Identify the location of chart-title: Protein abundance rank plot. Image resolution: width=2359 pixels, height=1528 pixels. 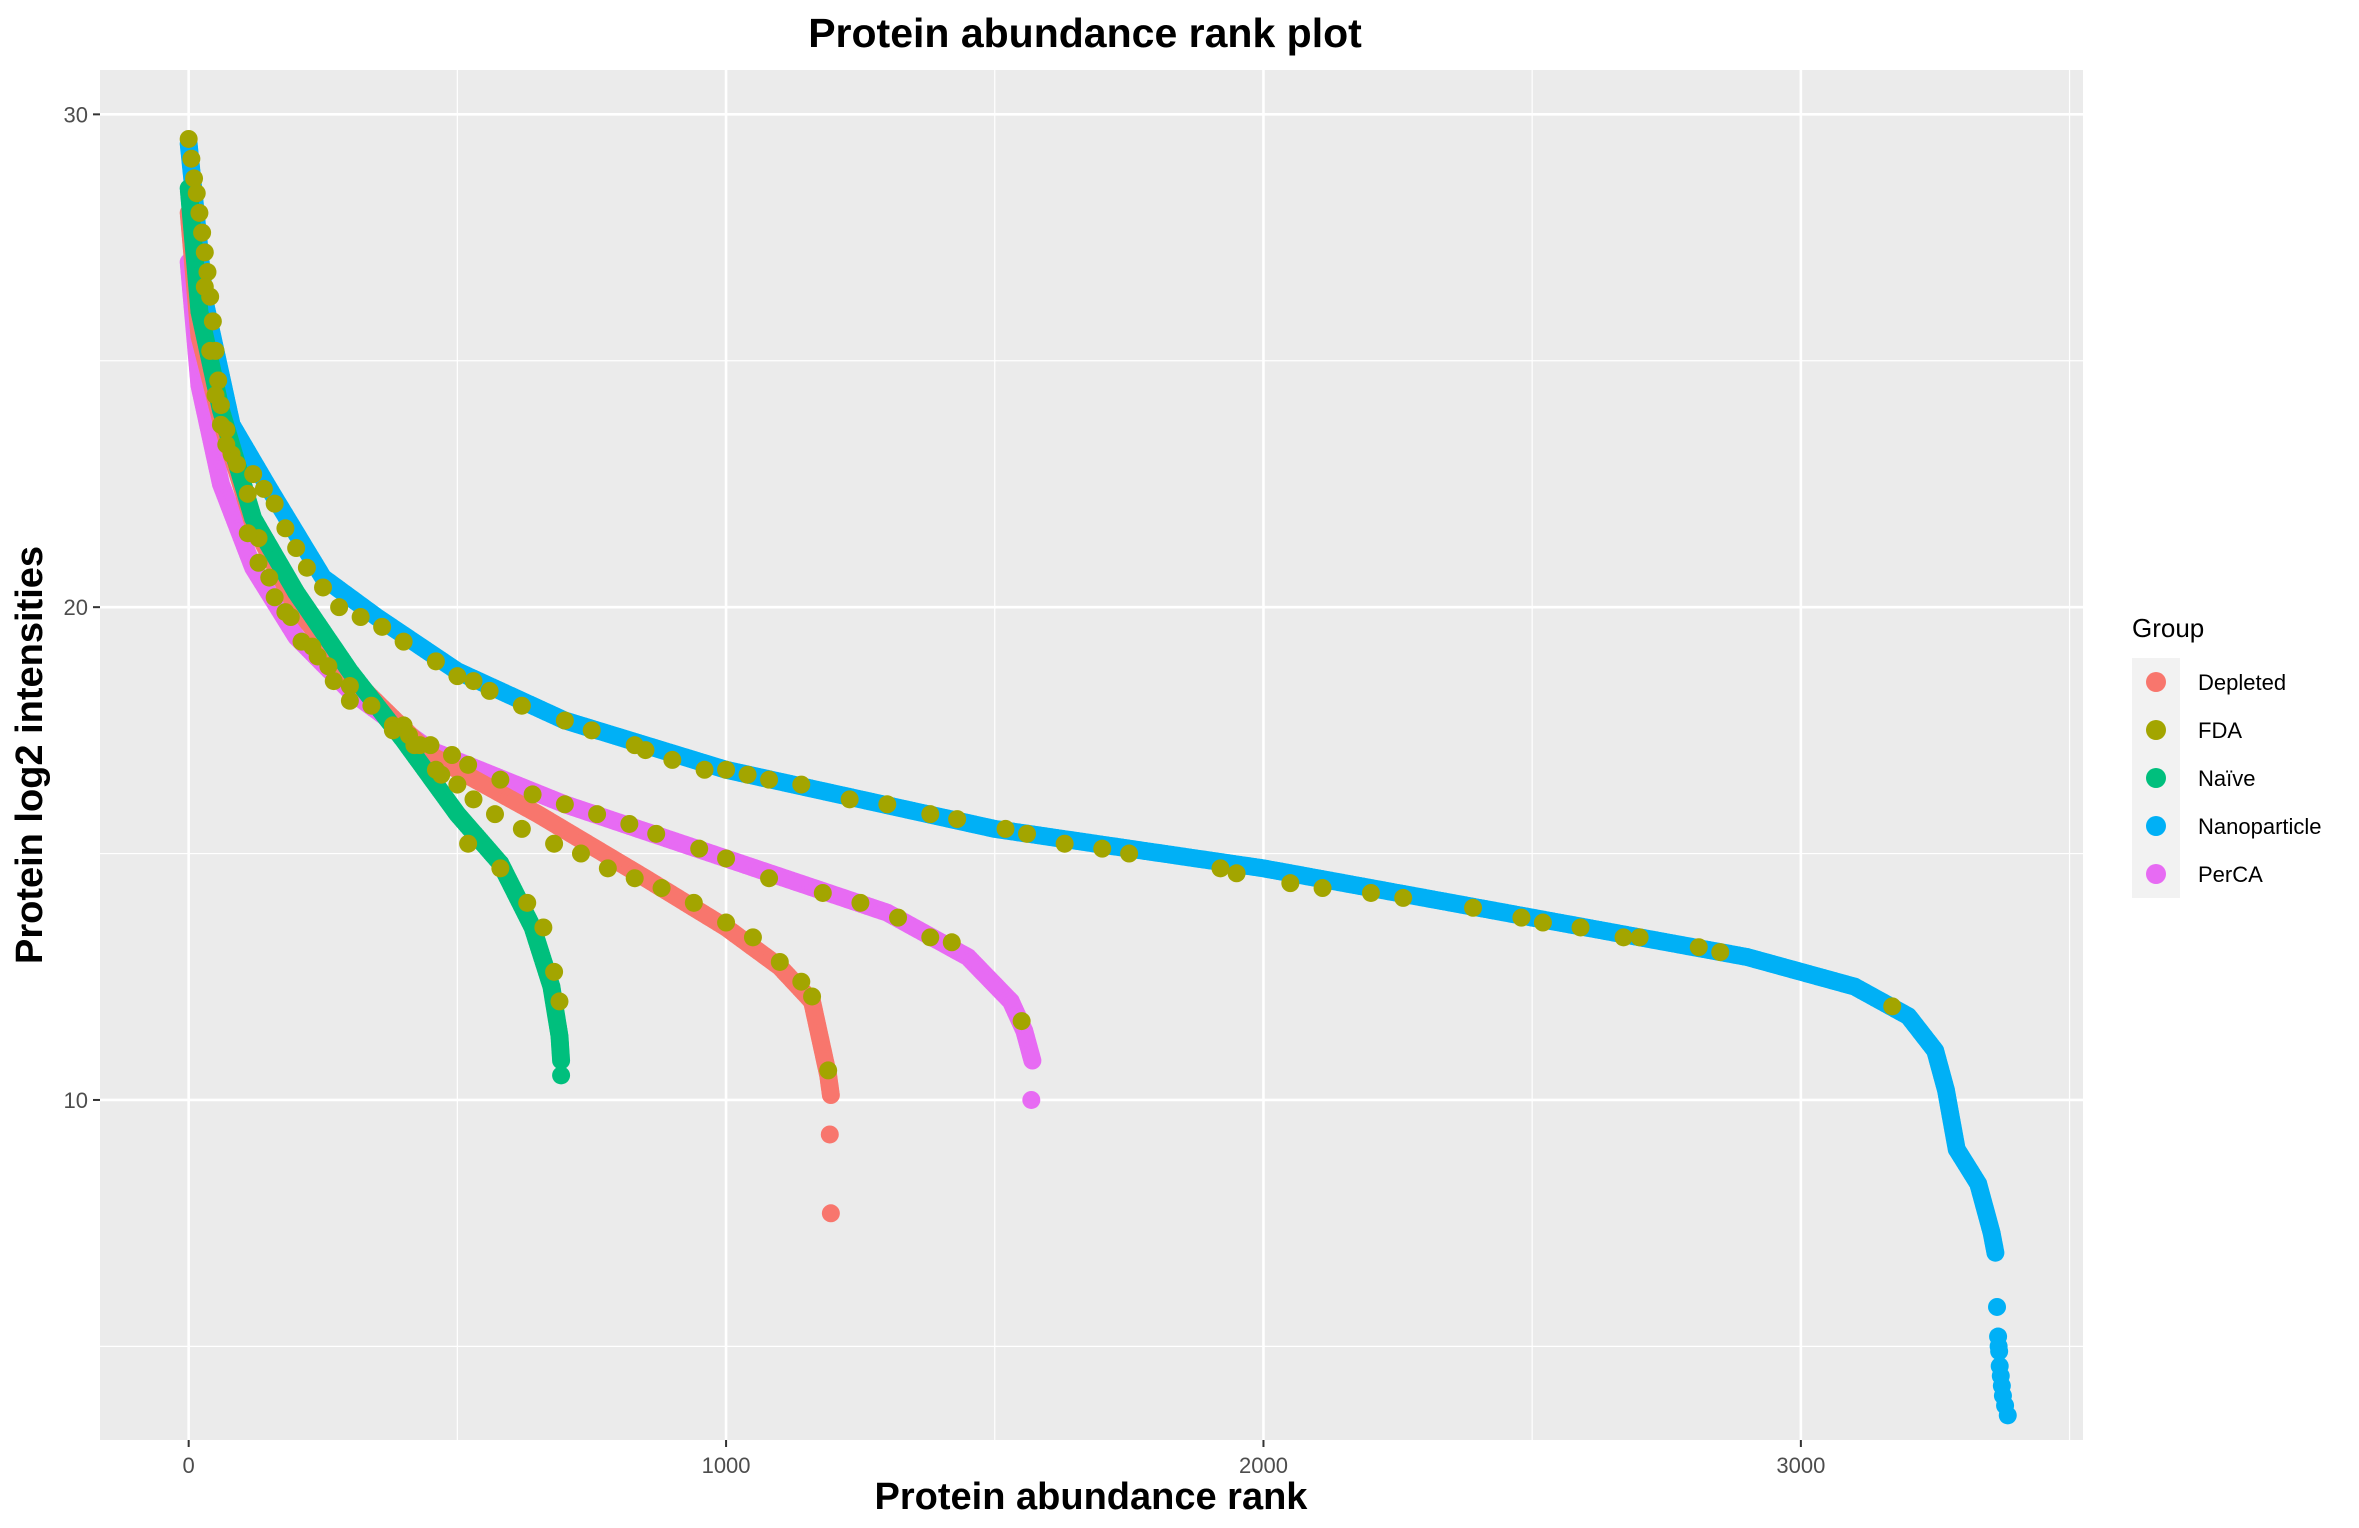
(1085, 33).